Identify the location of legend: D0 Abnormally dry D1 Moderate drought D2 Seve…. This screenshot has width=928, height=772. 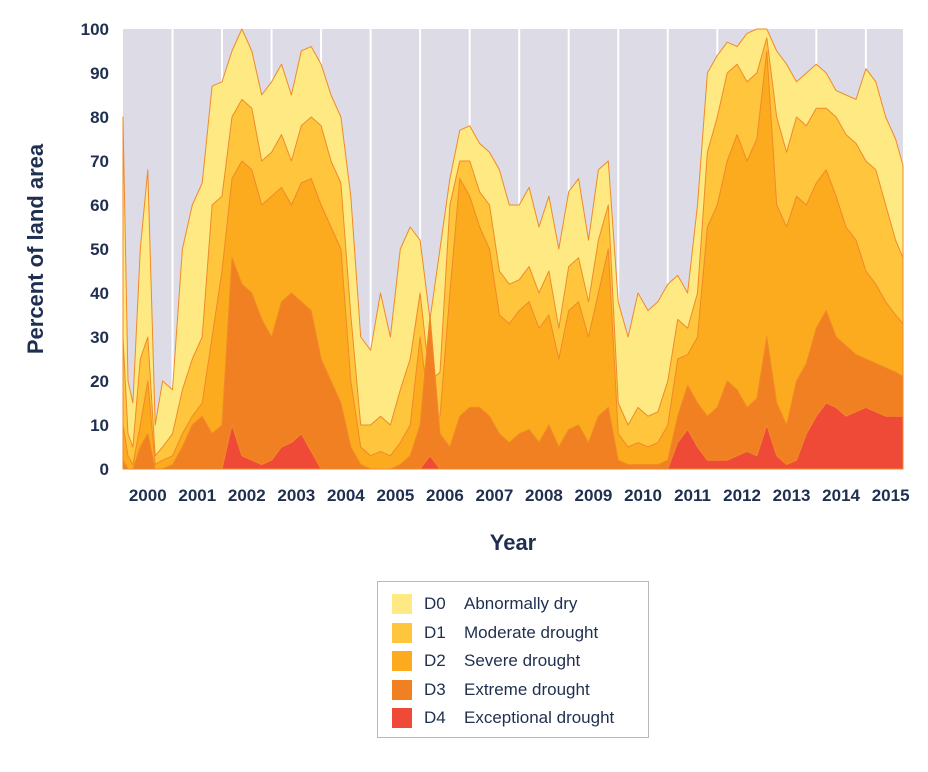
(513, 659).